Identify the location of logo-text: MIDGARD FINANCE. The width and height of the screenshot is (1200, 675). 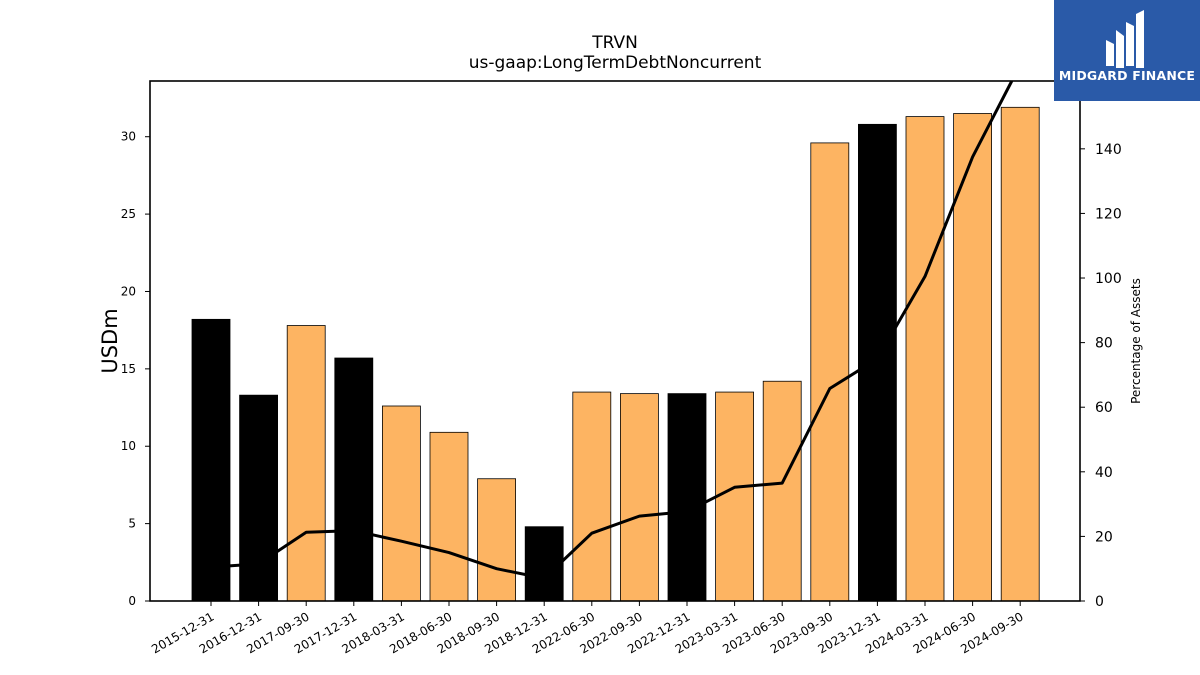
(1127, 75).